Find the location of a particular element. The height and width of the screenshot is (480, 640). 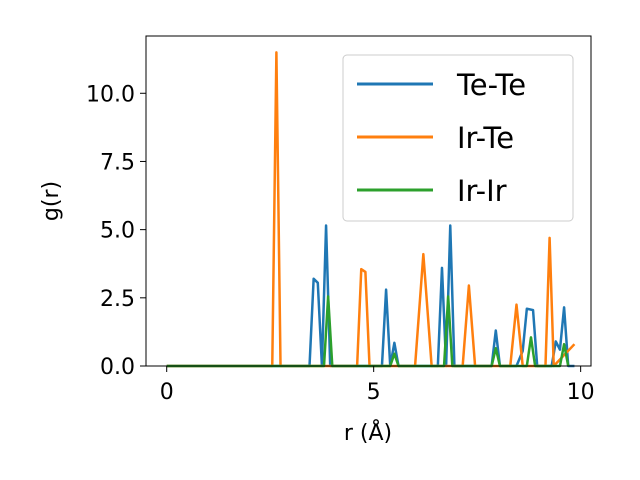

legend-box is located at coordinates (458, 138).